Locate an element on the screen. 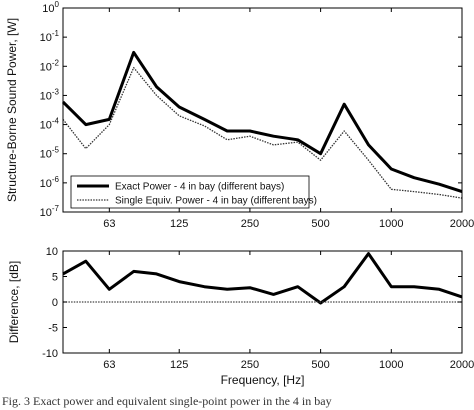 This screenshot has width=474, height=410. difference-x-axis-label: Frequency, [Hz] is located at coordinates (263, 380).